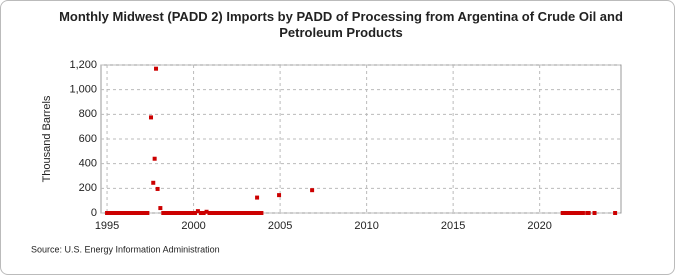 This screenshot has height=275, width=675. I want to click on x-tick-label: 2005, so click(280, 226).